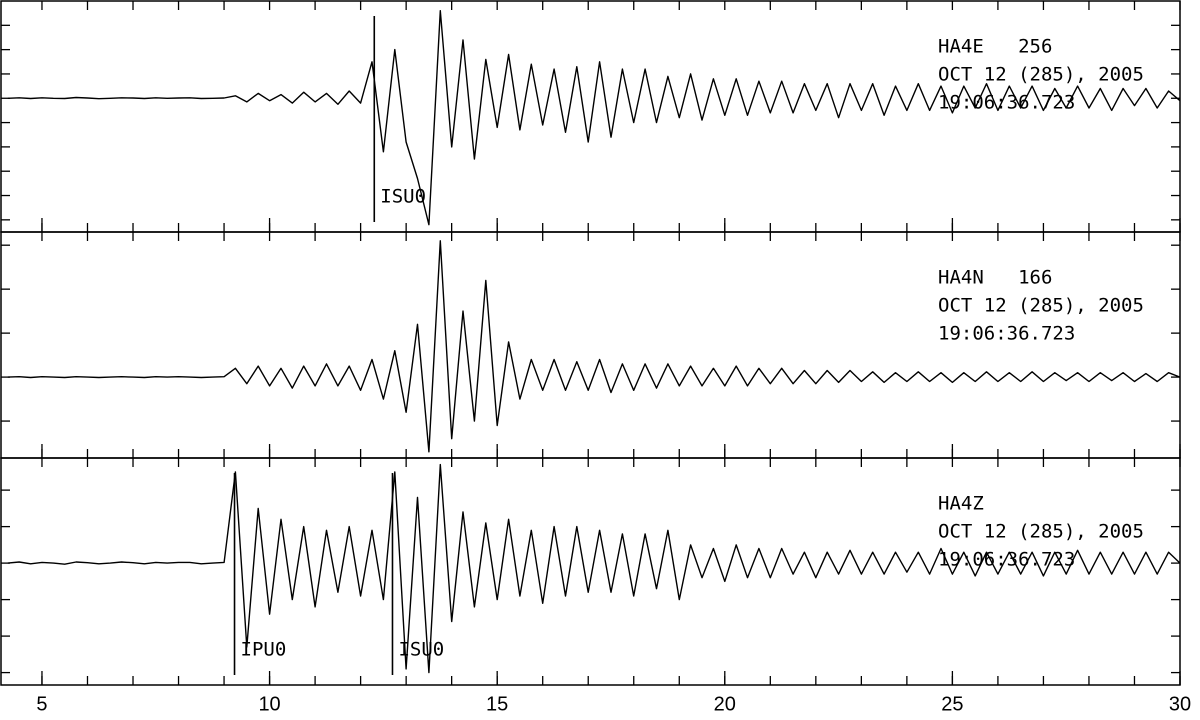 Image resolution: width=1200 pixels, height=720 pixels. Describe the element at coordinates (725, 704) in the screenshot. I see `x-tick-label: 20` at that location.